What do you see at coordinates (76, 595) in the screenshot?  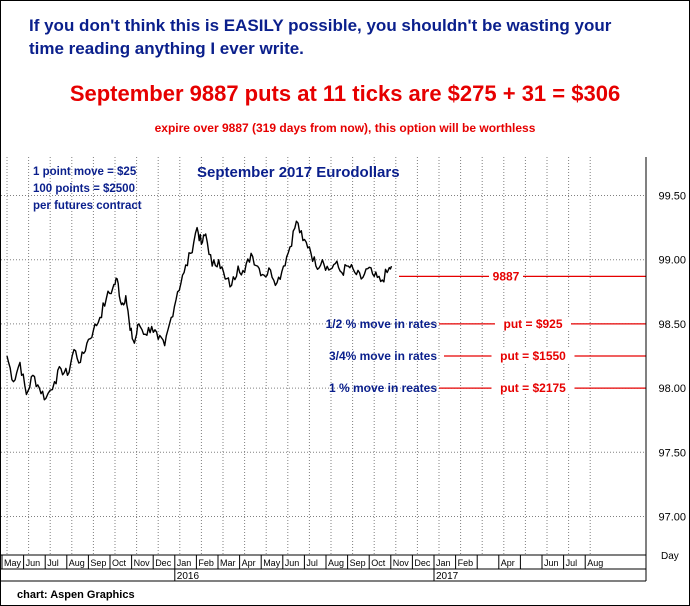 I see `chart-credit: chart: Aspen Graphics` at bounding box center [76, 595].